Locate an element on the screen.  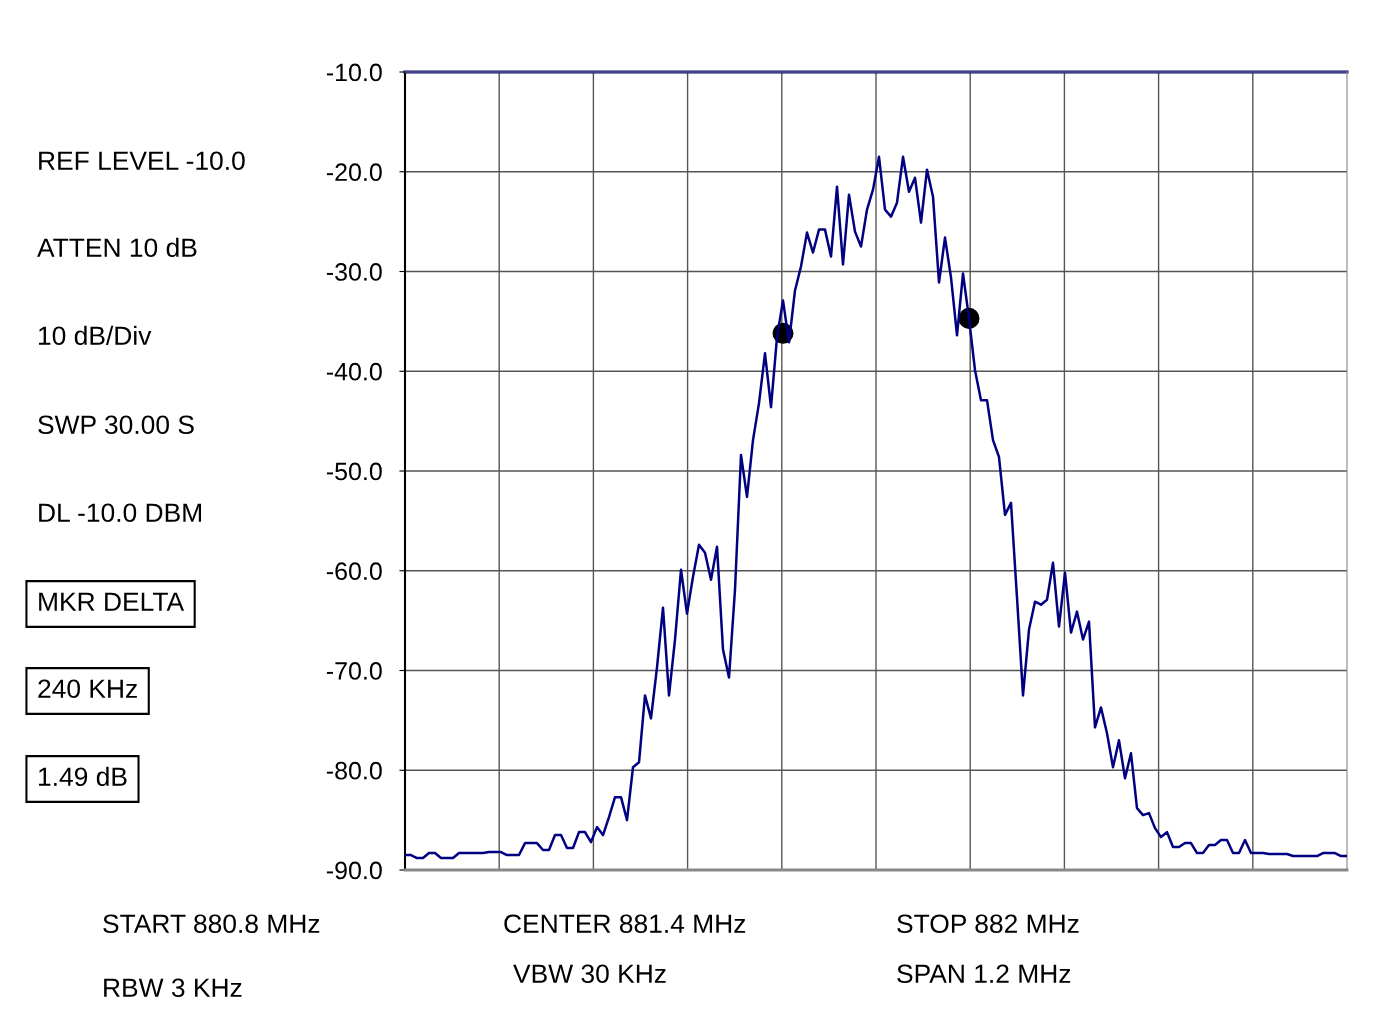
y-tick-label: -30.0 is located at coordinates (354, 272).